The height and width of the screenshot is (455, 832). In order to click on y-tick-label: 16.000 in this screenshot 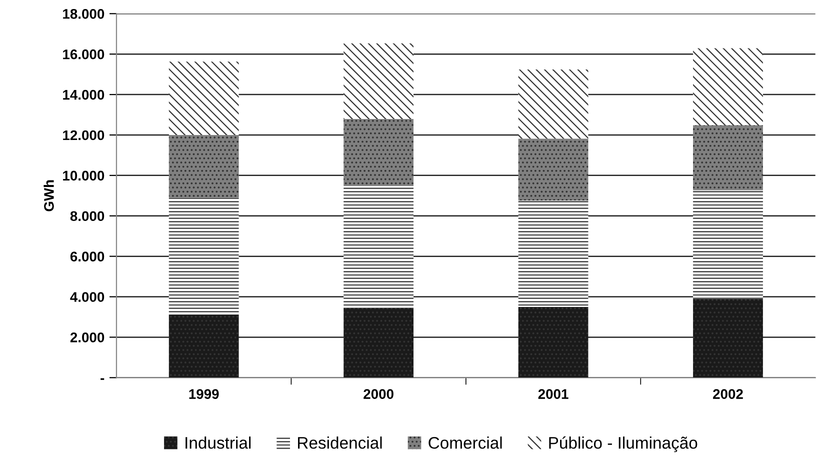, I will do `click(83, 54)`.